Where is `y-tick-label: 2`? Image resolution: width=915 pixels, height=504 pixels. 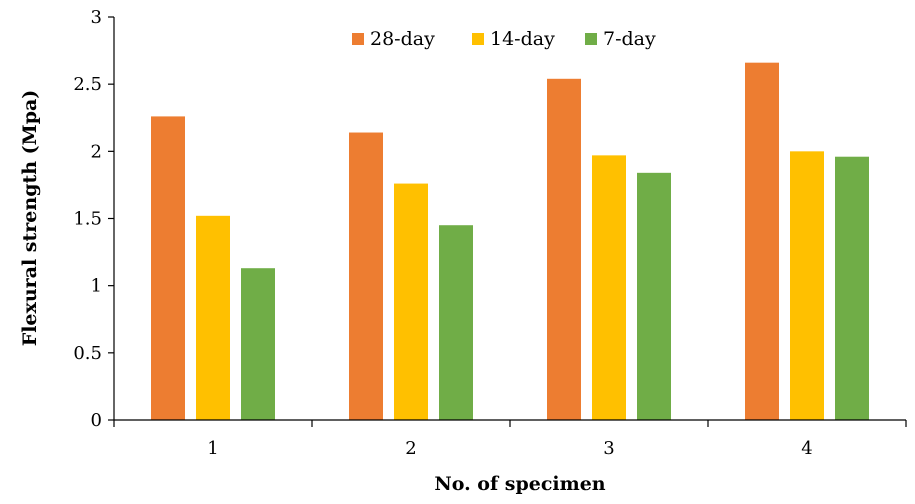
y-tick-label: 2 is located at coordinates (96, 151).